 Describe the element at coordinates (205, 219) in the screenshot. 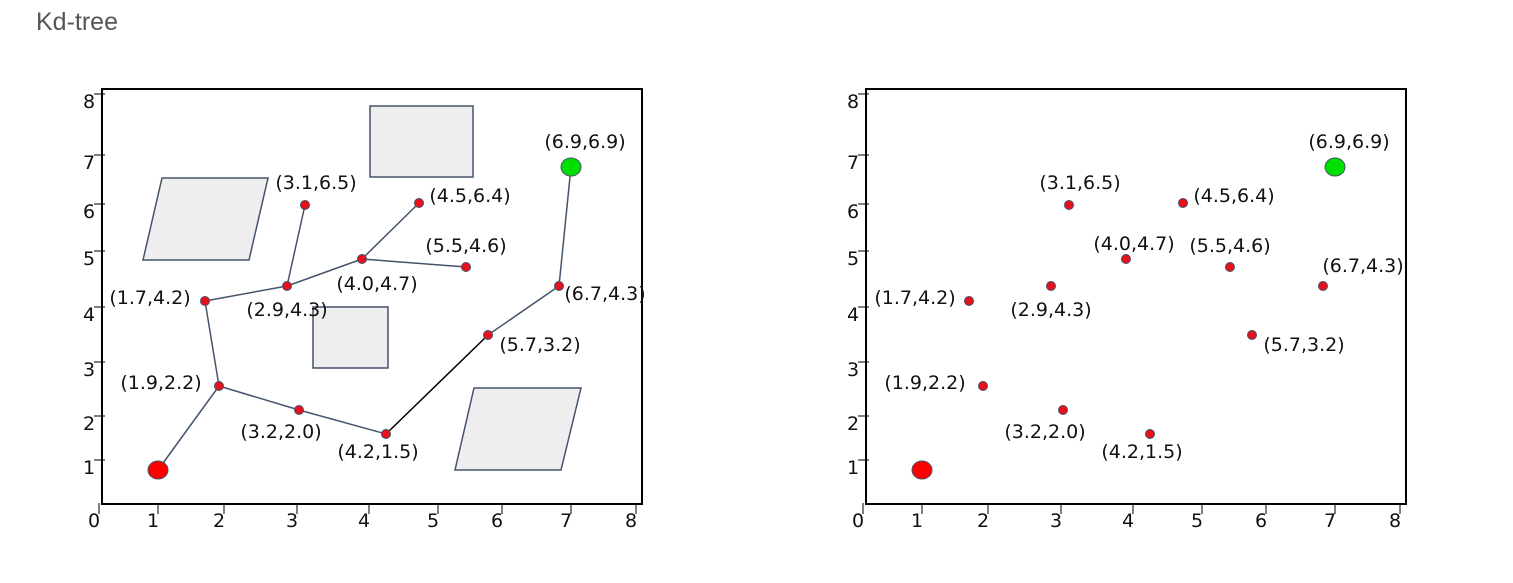

I see `obstacle-parallelogram-left` at that location.